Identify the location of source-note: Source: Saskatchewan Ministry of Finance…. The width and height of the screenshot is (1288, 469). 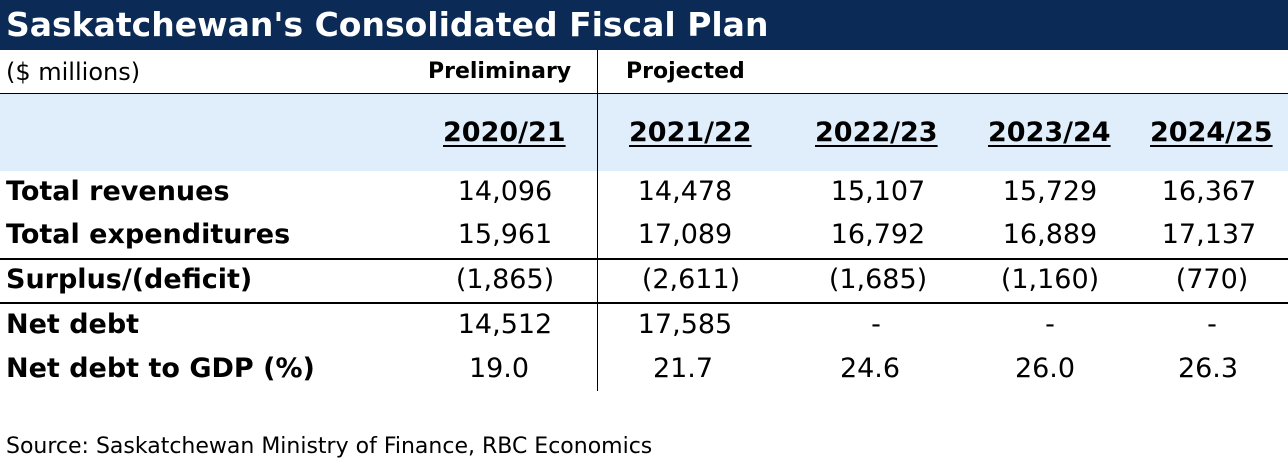
(329, 446).